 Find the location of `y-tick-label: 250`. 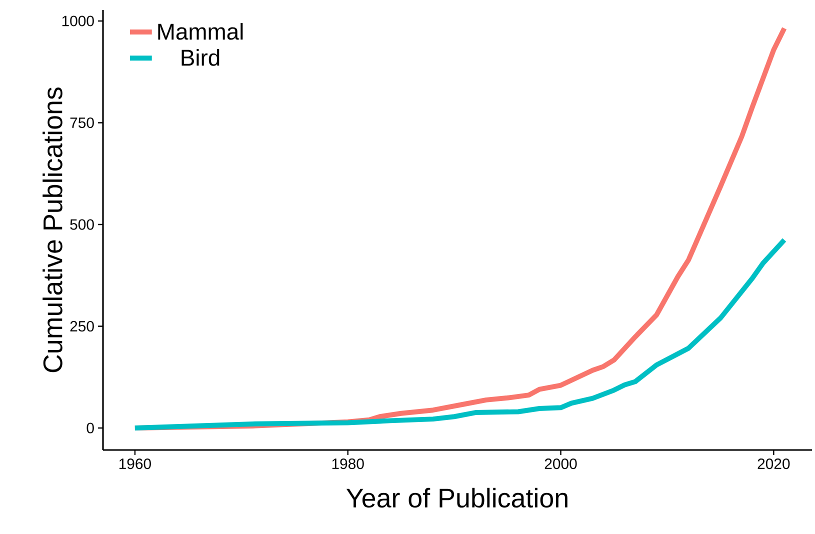

y-tick-label: 250 is located at coordinates (82, 326).